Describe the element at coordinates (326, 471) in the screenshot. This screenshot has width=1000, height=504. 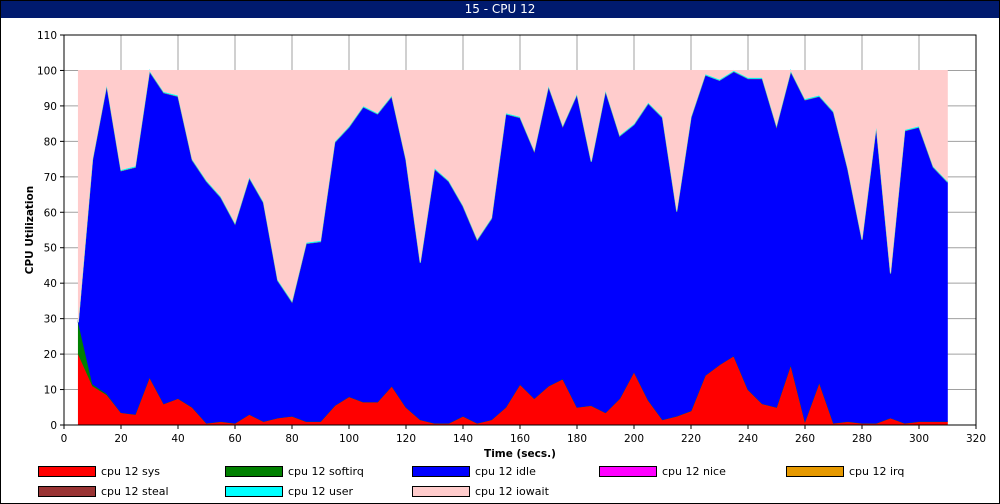
I see `legend-label: cpu 12 softirq` at that location.